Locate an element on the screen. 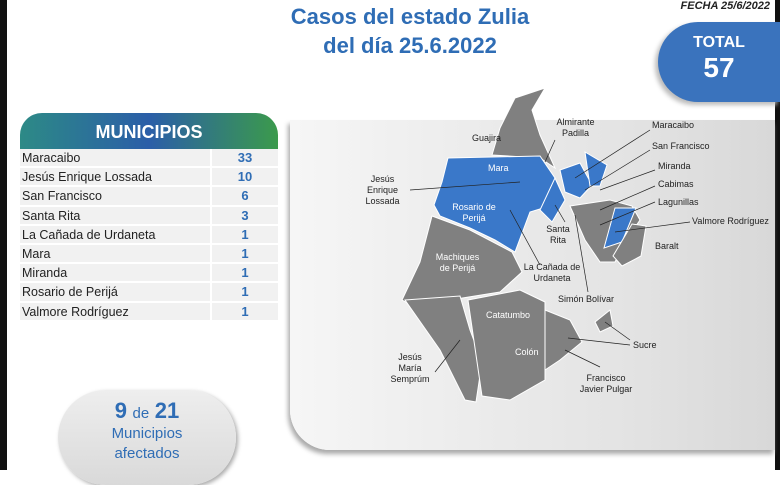  of-label: de is located at coordinates (141, 413).